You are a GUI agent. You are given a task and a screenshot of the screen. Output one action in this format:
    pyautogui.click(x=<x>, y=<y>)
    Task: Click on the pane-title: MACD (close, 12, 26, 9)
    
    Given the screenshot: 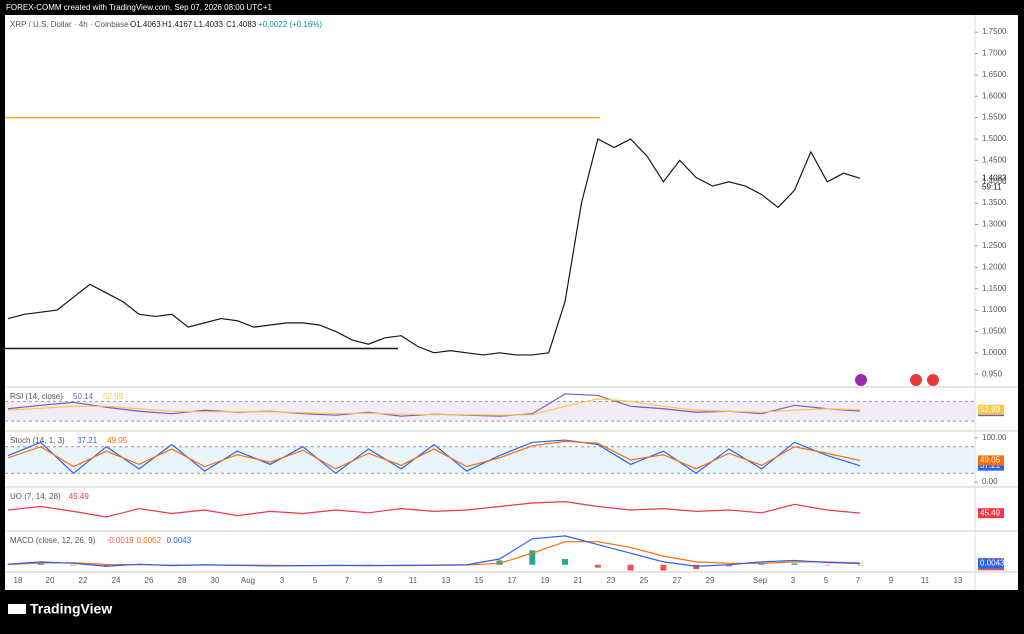 What is the action you would take?
    pyautogui.click(x=53, y=540)
    